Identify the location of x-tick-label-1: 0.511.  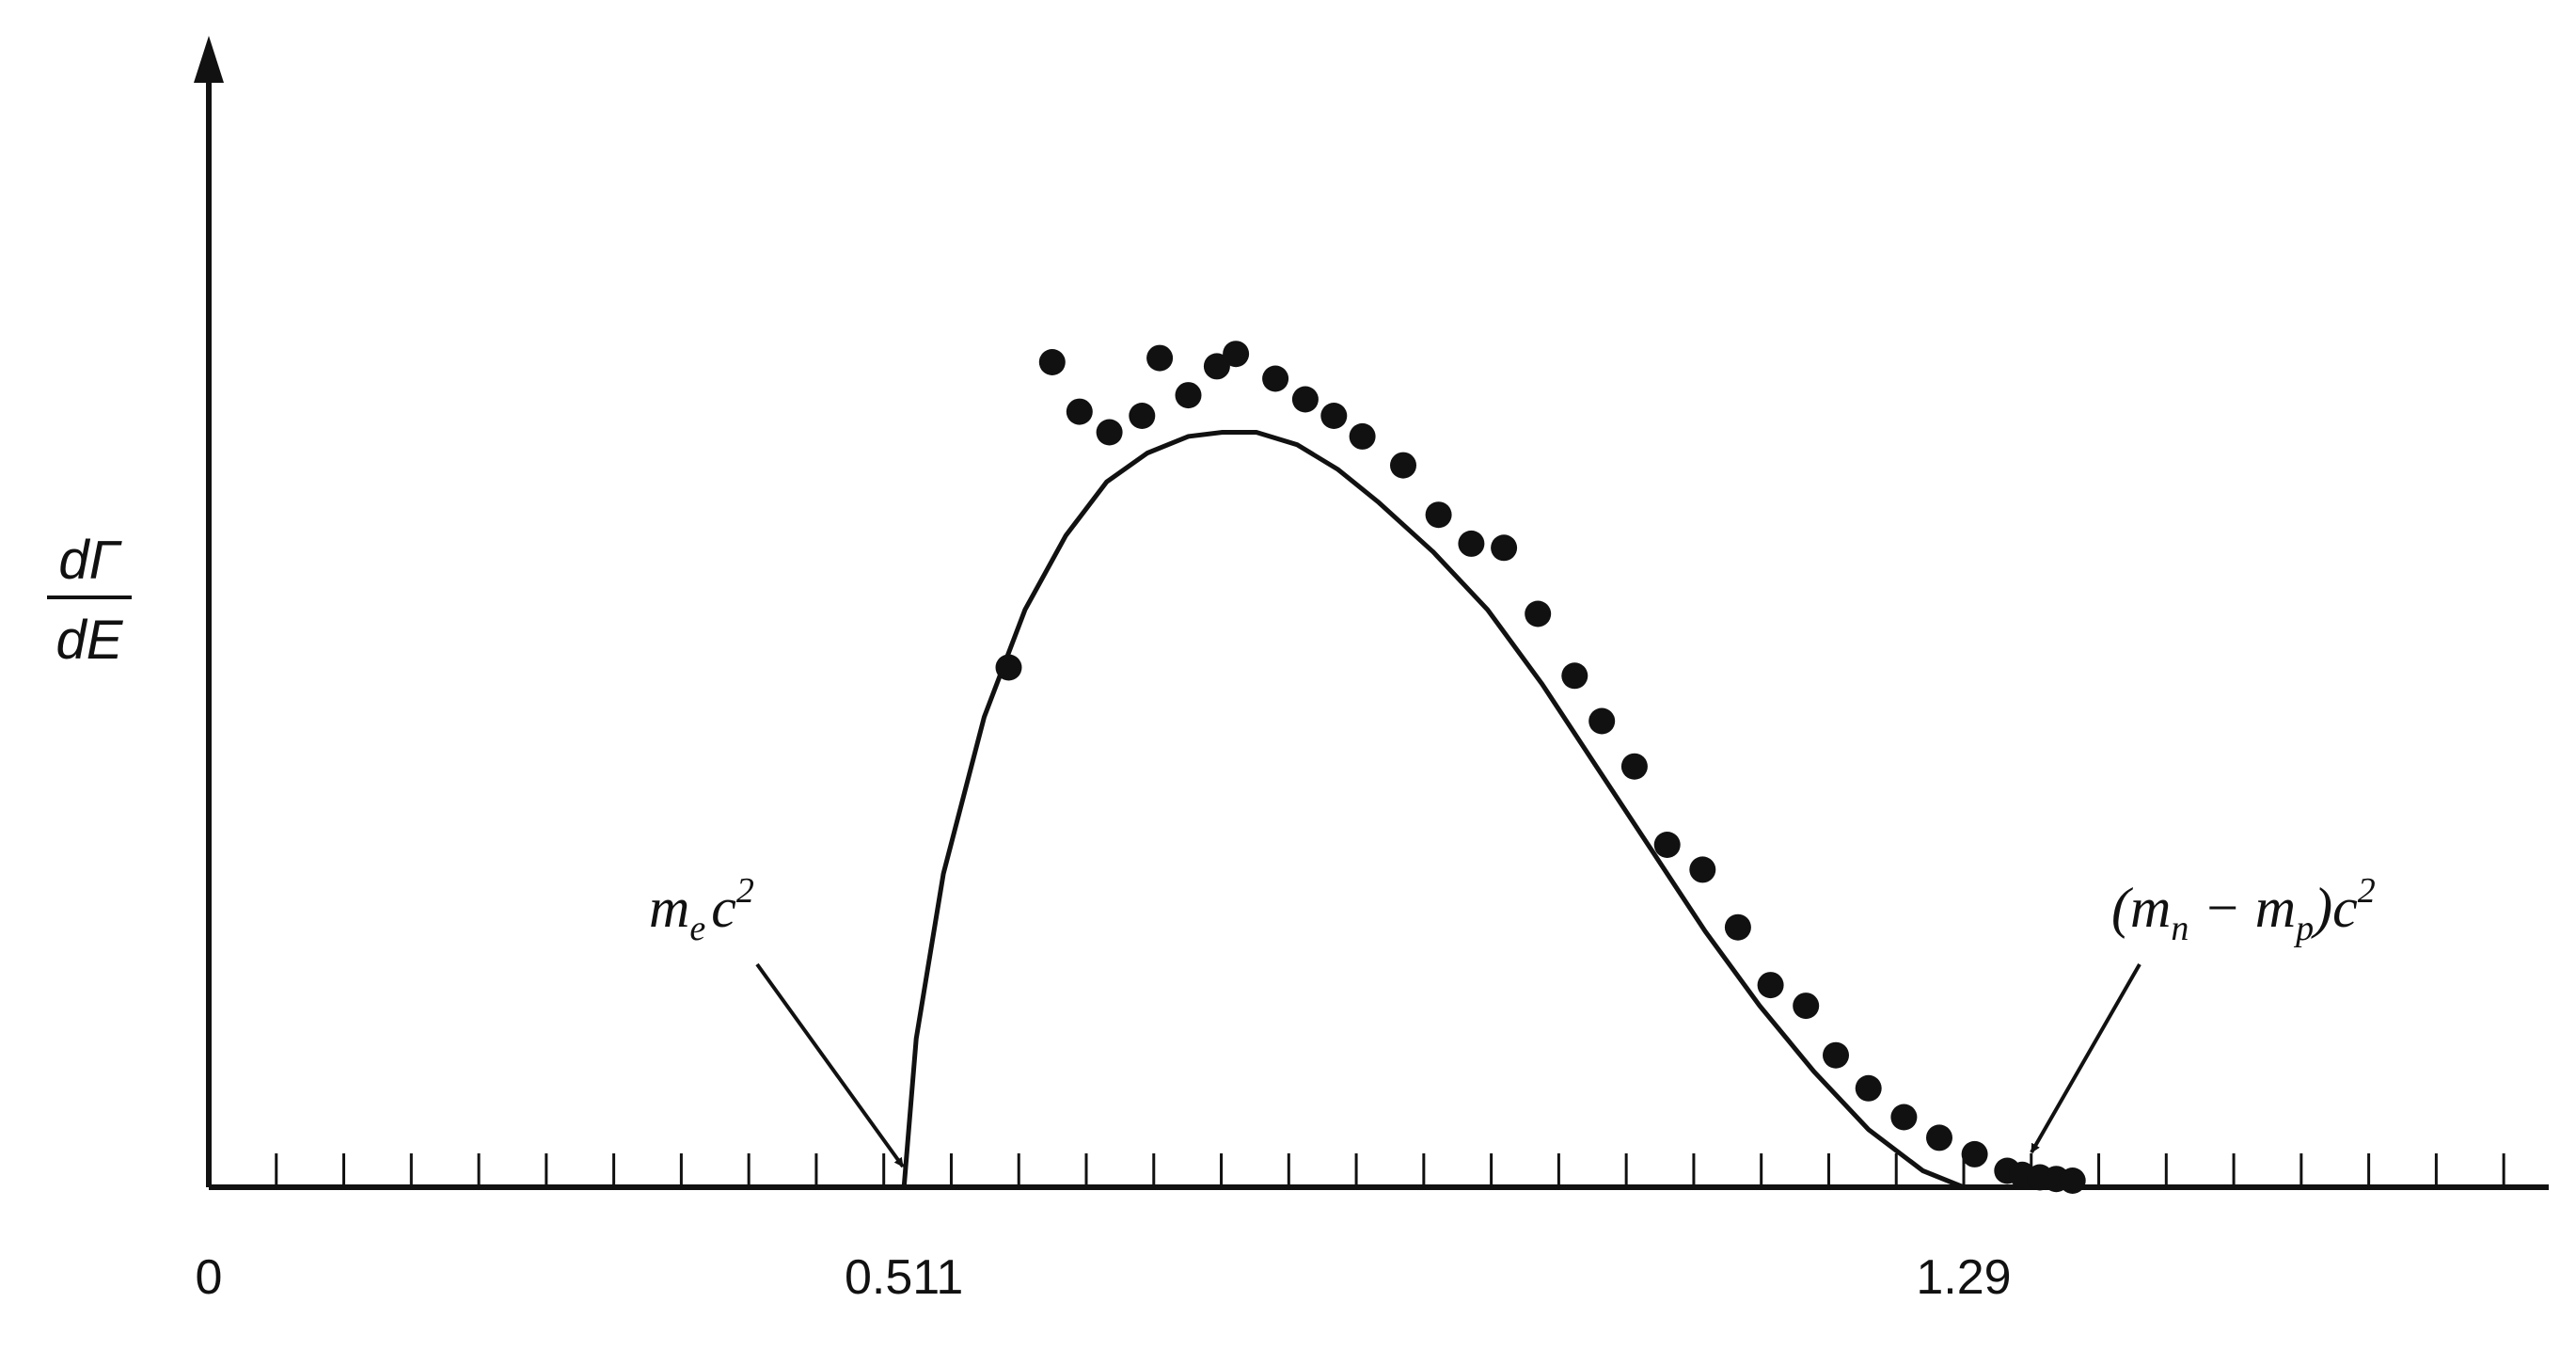
(904, 1277).